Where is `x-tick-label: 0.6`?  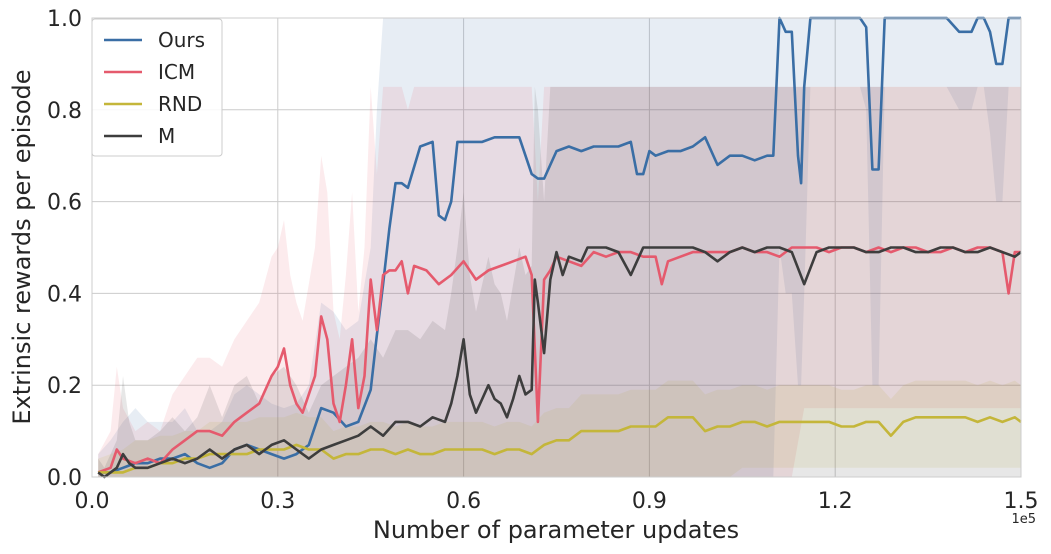
x-tick-label: 0.6 is located at coordinates (463, 501).